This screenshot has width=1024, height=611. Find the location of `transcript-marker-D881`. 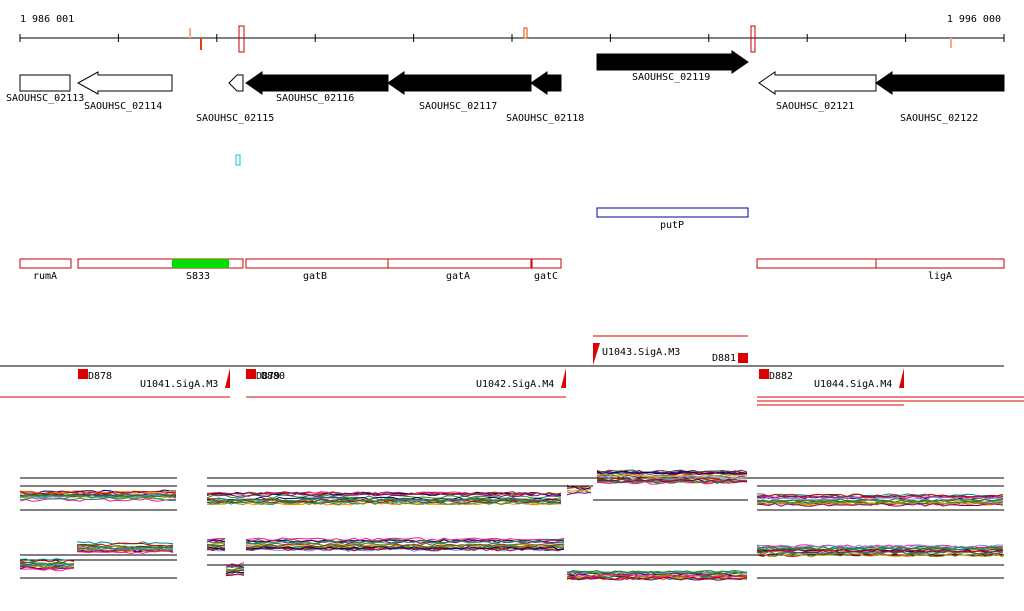

transcript-marker-D881 is located at coordinates (743, 358).